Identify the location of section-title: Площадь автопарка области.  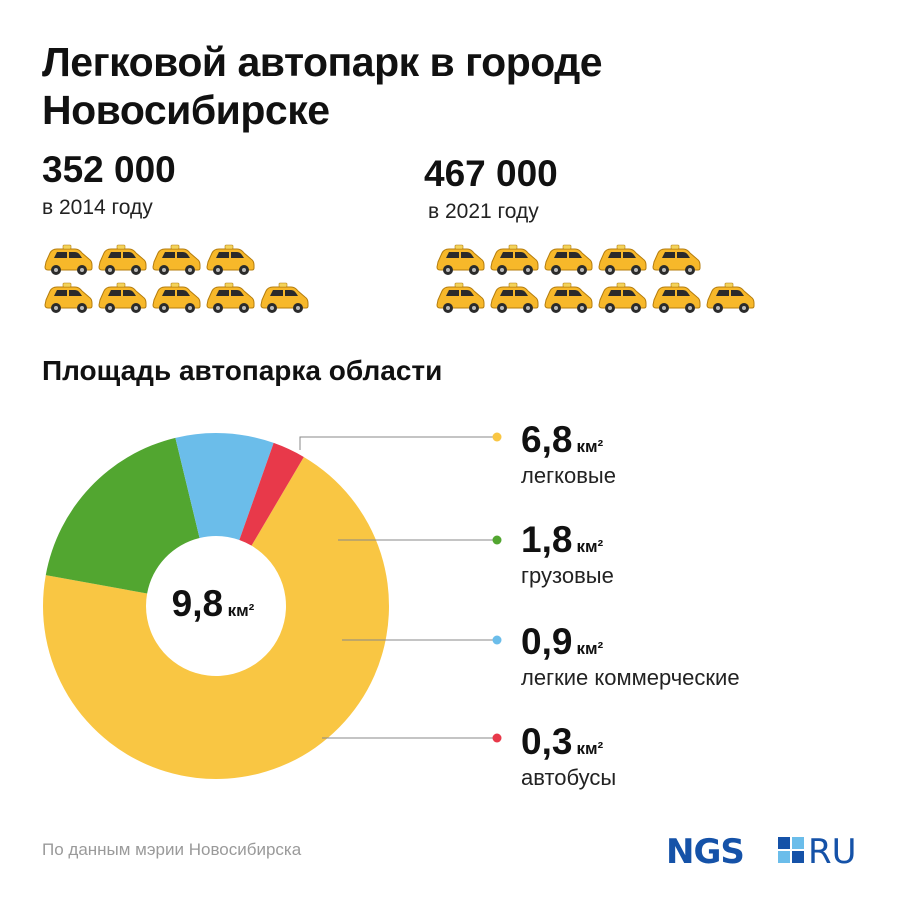
(242, 370).